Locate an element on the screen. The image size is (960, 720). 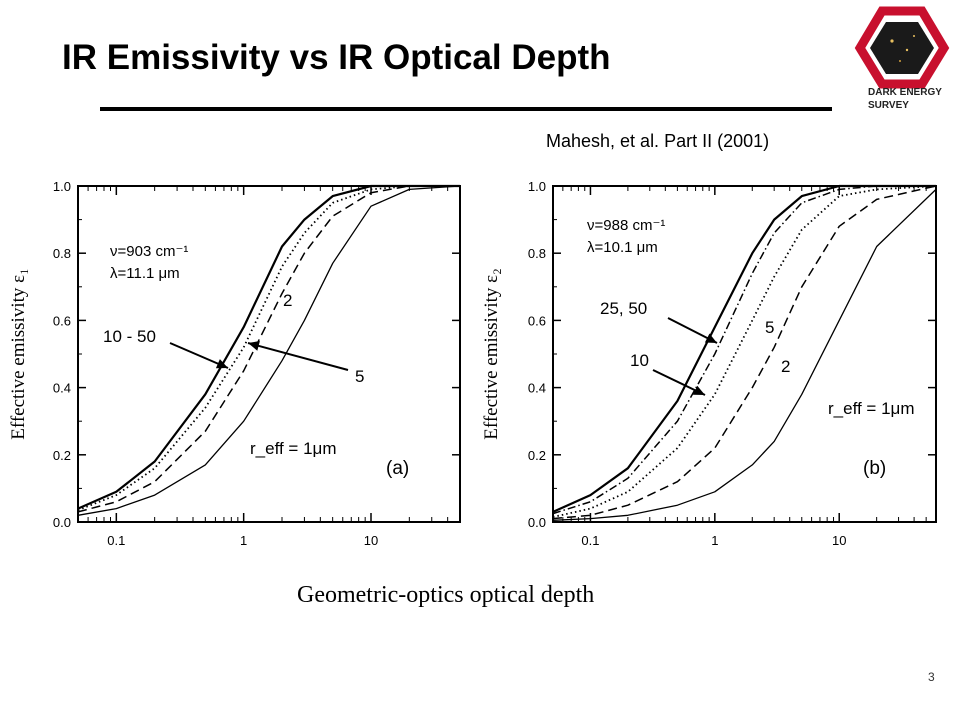
logo-text-line-2: SURVEY is located at coordinates (888, 105).